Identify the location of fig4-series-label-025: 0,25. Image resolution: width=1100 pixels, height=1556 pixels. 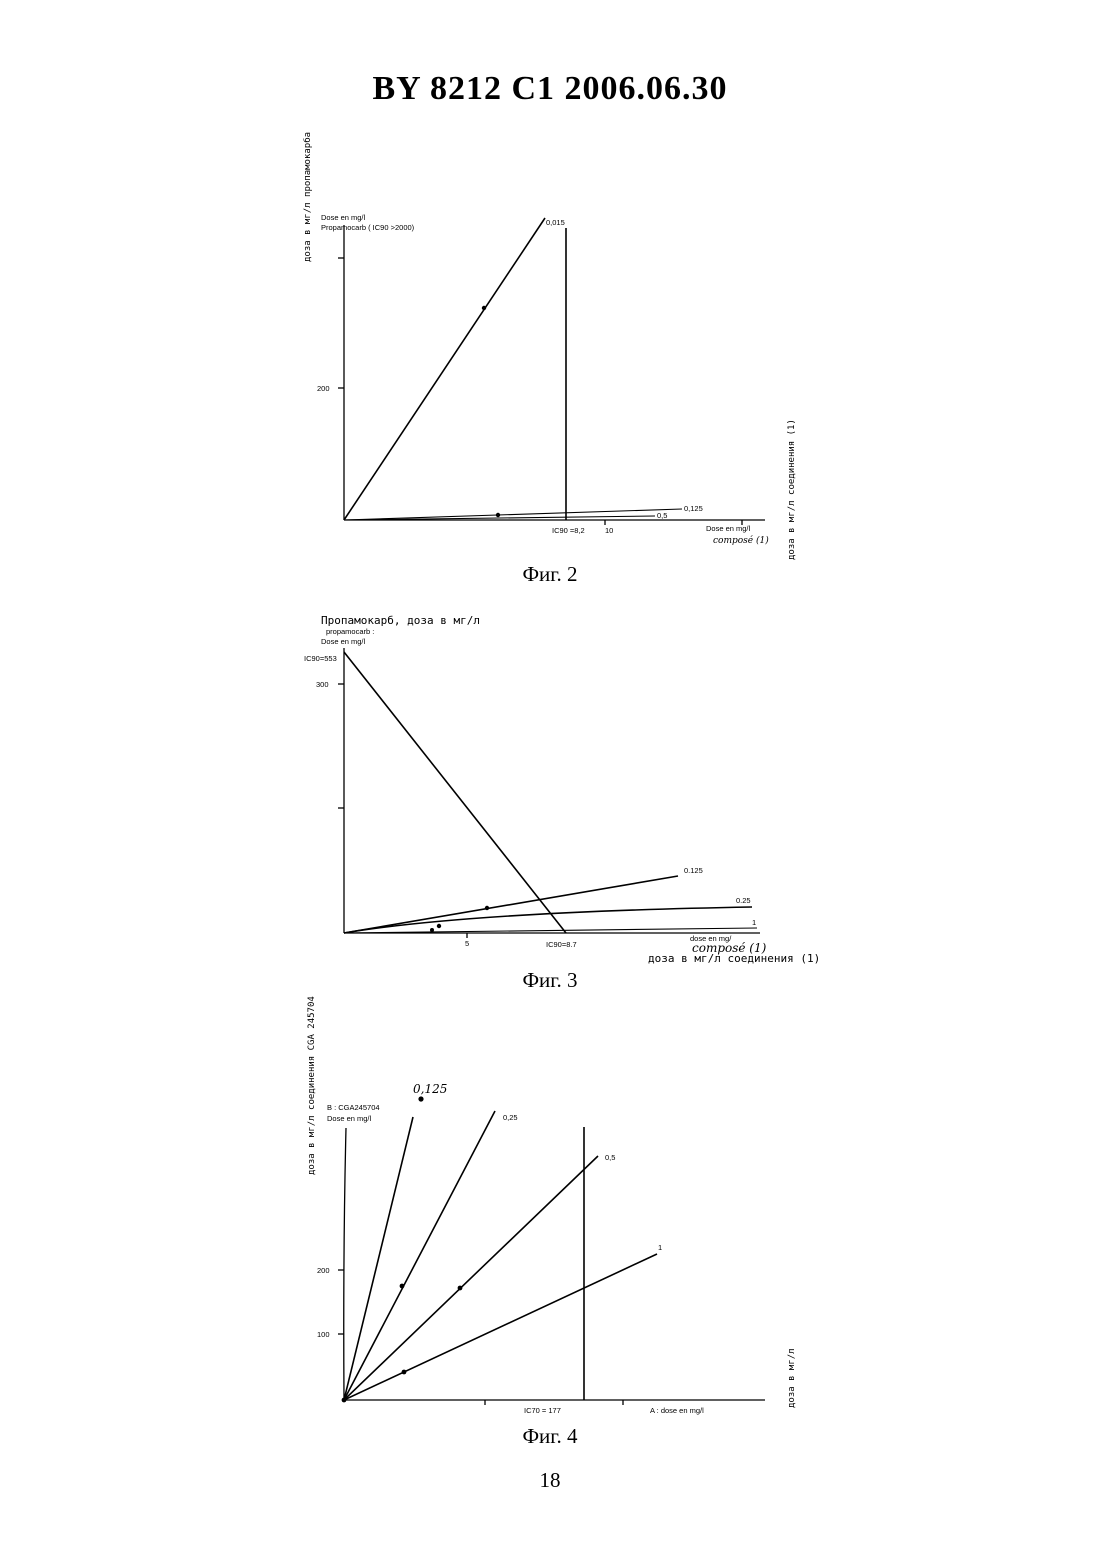
(510, 1117).